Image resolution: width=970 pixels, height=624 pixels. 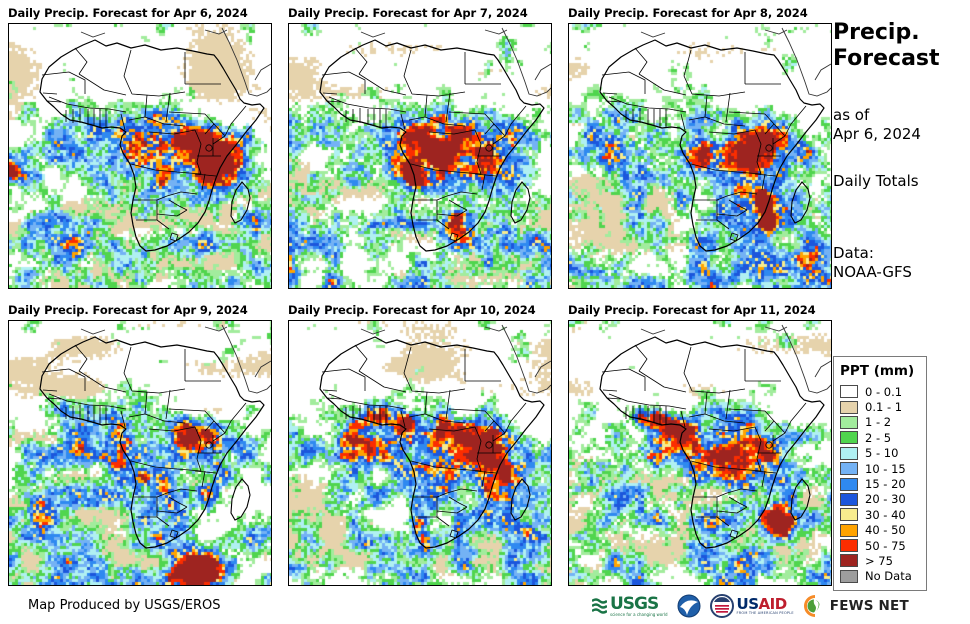 What do you see at coordinates (880, 545) in the screenshot?
I see `legend-item: 50 - 75` at bounding box center [880, 545].